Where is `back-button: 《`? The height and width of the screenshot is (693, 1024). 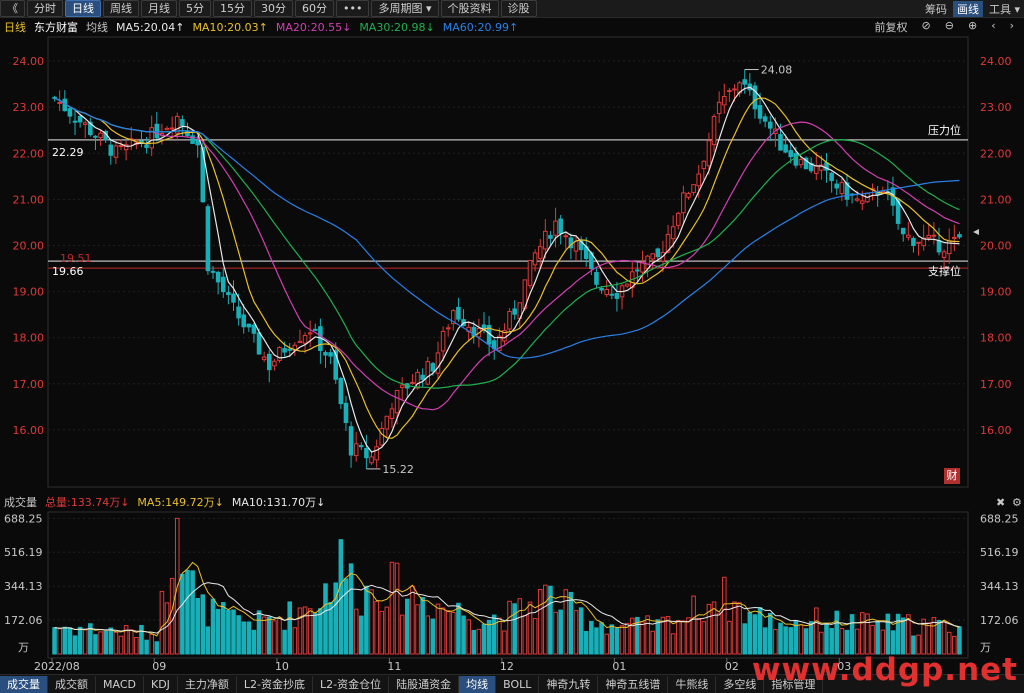 back-button: 《 is located at coordinates (12, 8).